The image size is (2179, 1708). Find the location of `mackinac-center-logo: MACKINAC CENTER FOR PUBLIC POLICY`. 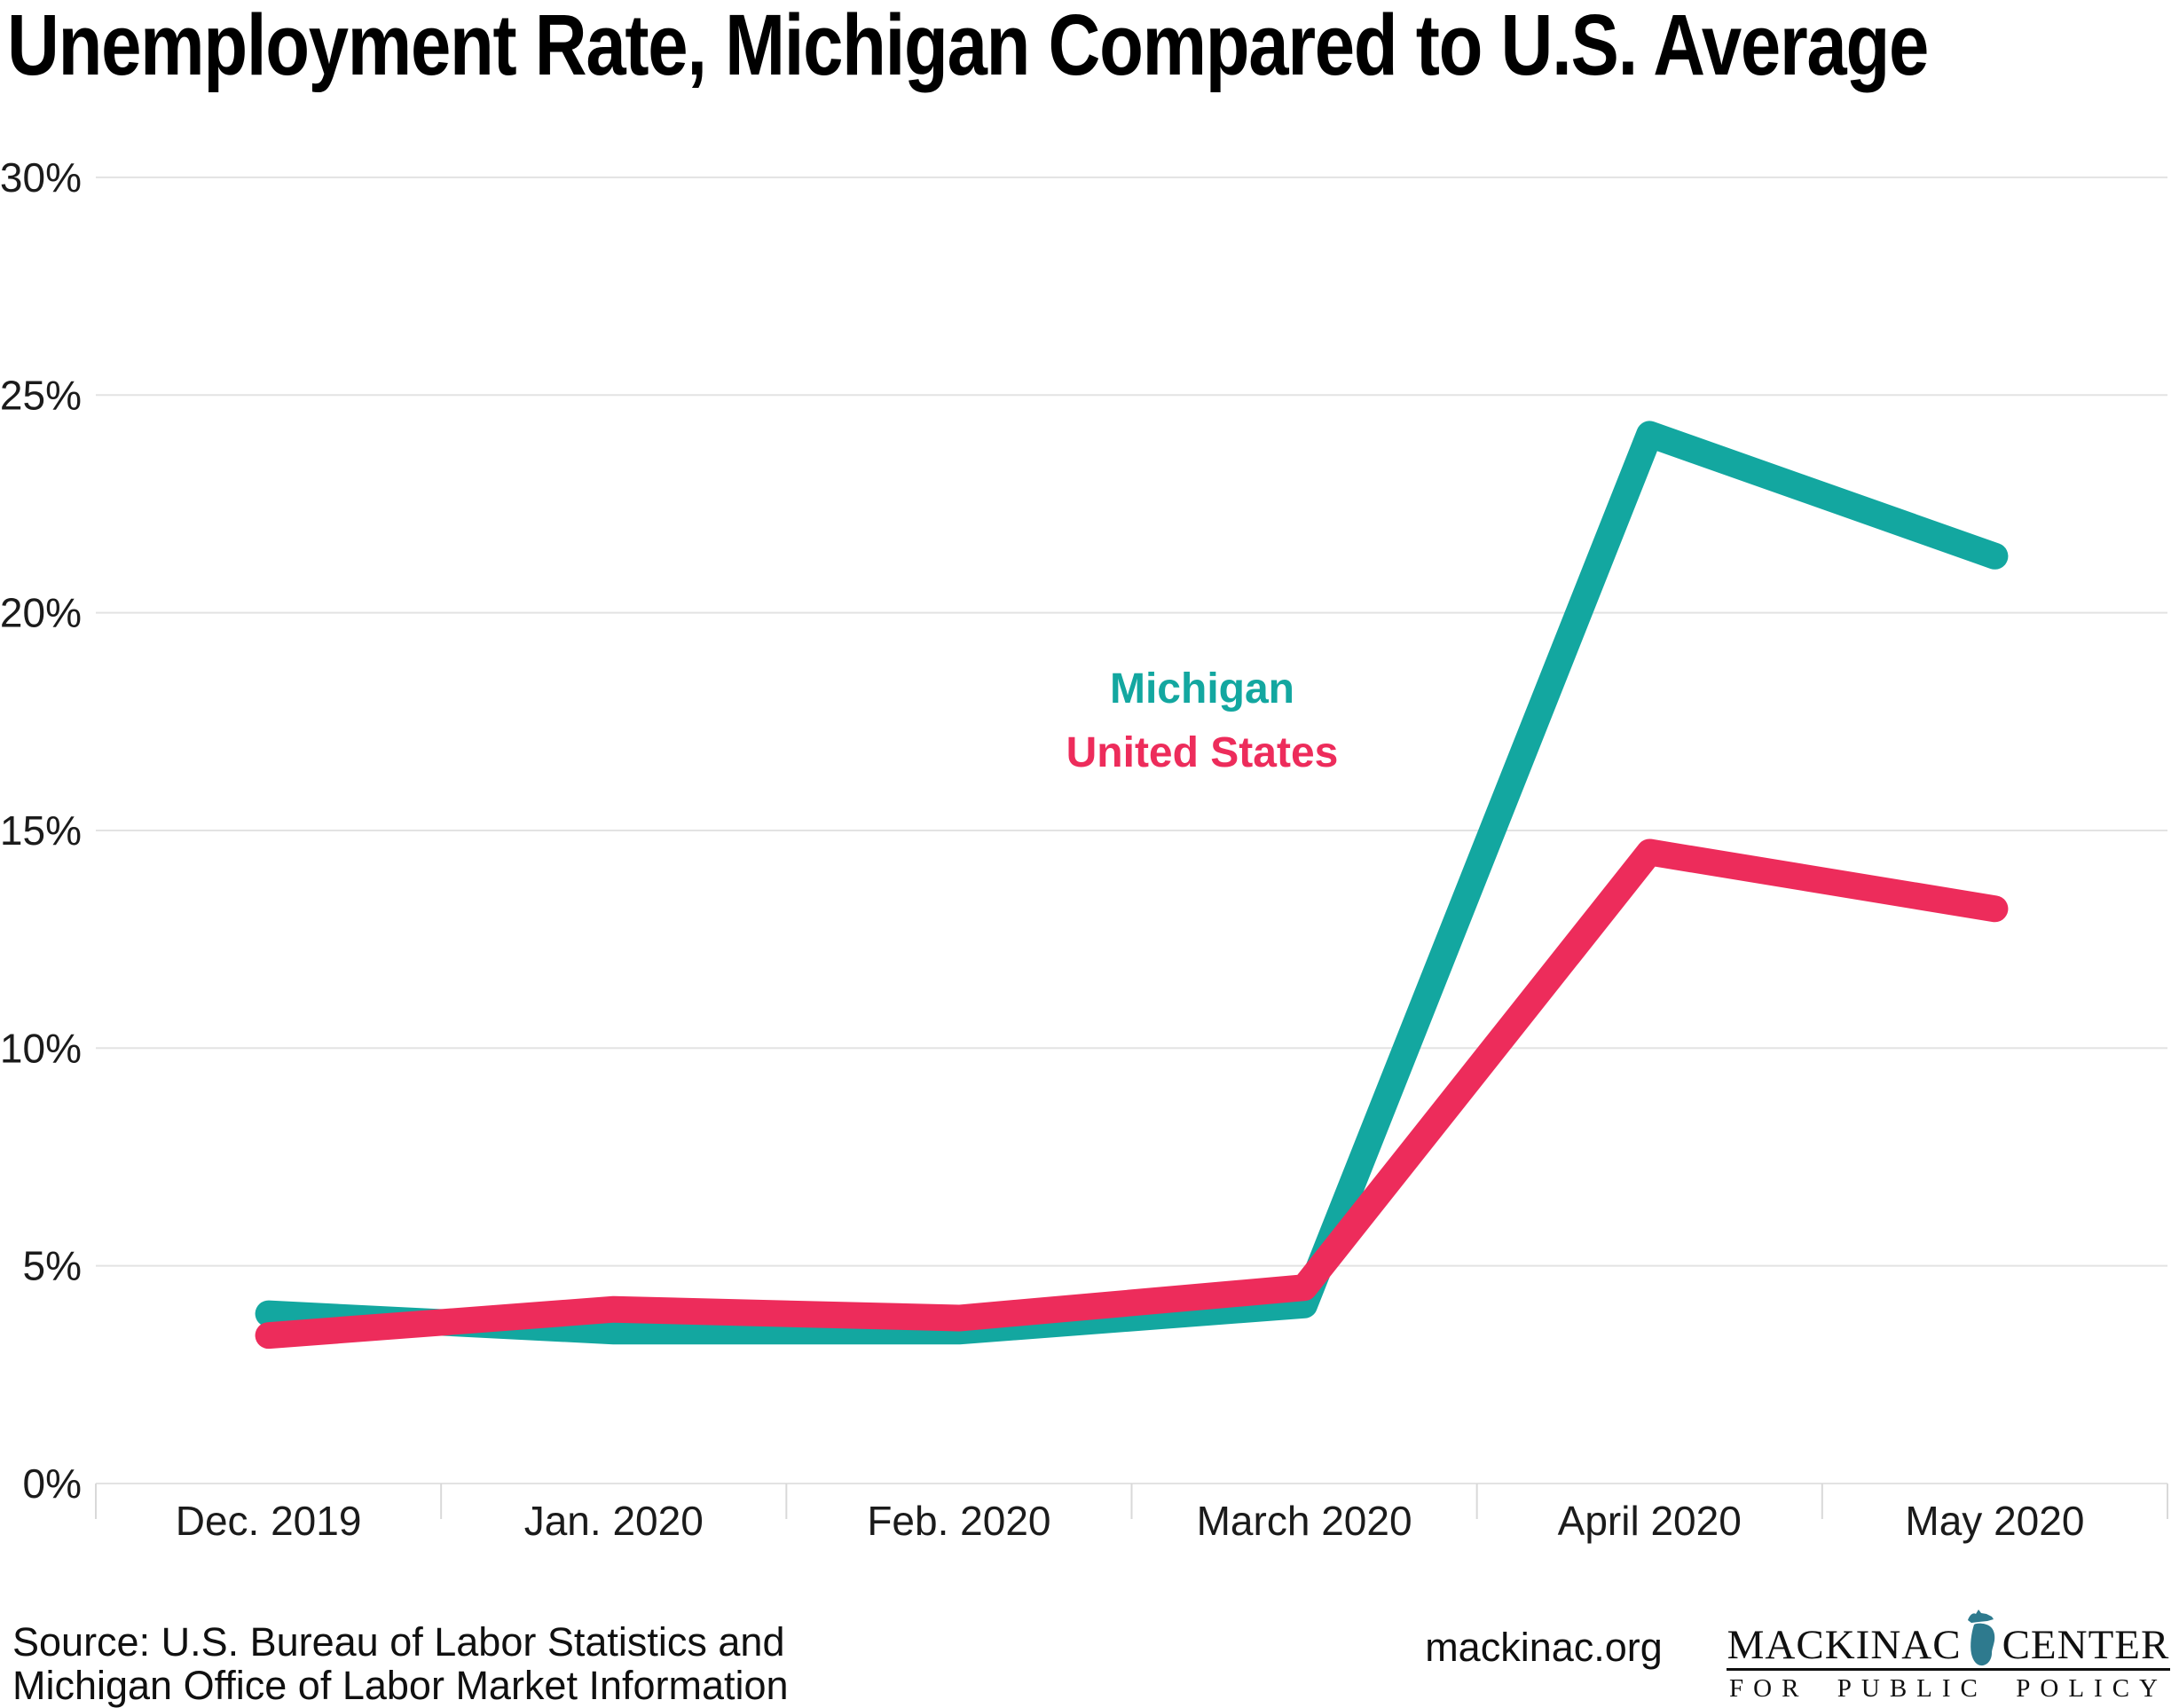

mackinac-center-logo: MACKINAC CENTER FOR PUBLIC POLICY is located at coordinates (1948, 1653).